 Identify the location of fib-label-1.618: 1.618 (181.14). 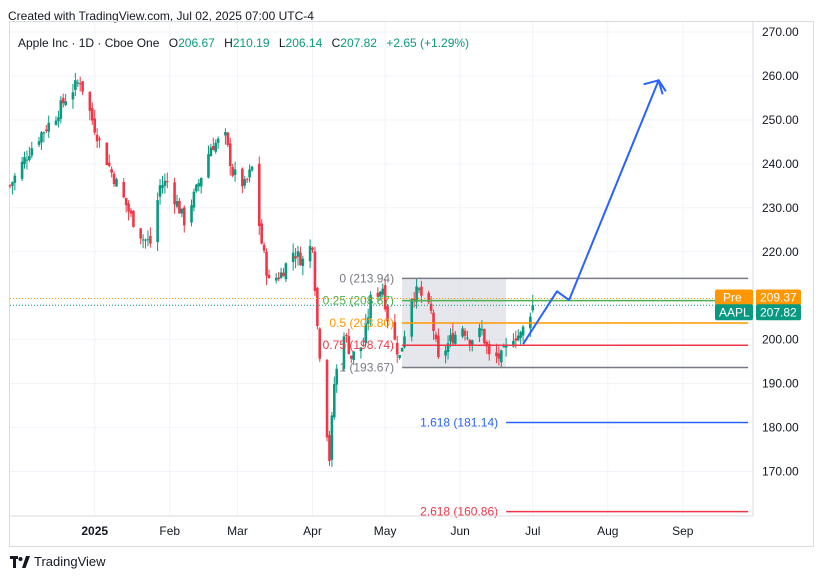
(459, 423).